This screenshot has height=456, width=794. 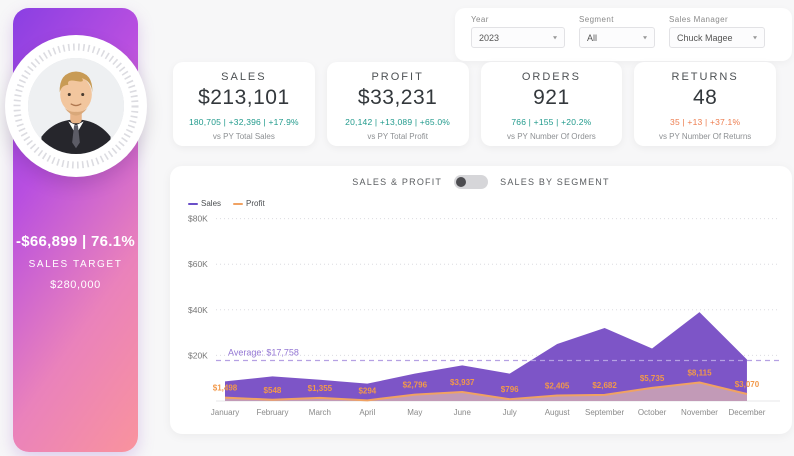 I want to click on profit-data-label: $2,796, so click(x=415, y=385).